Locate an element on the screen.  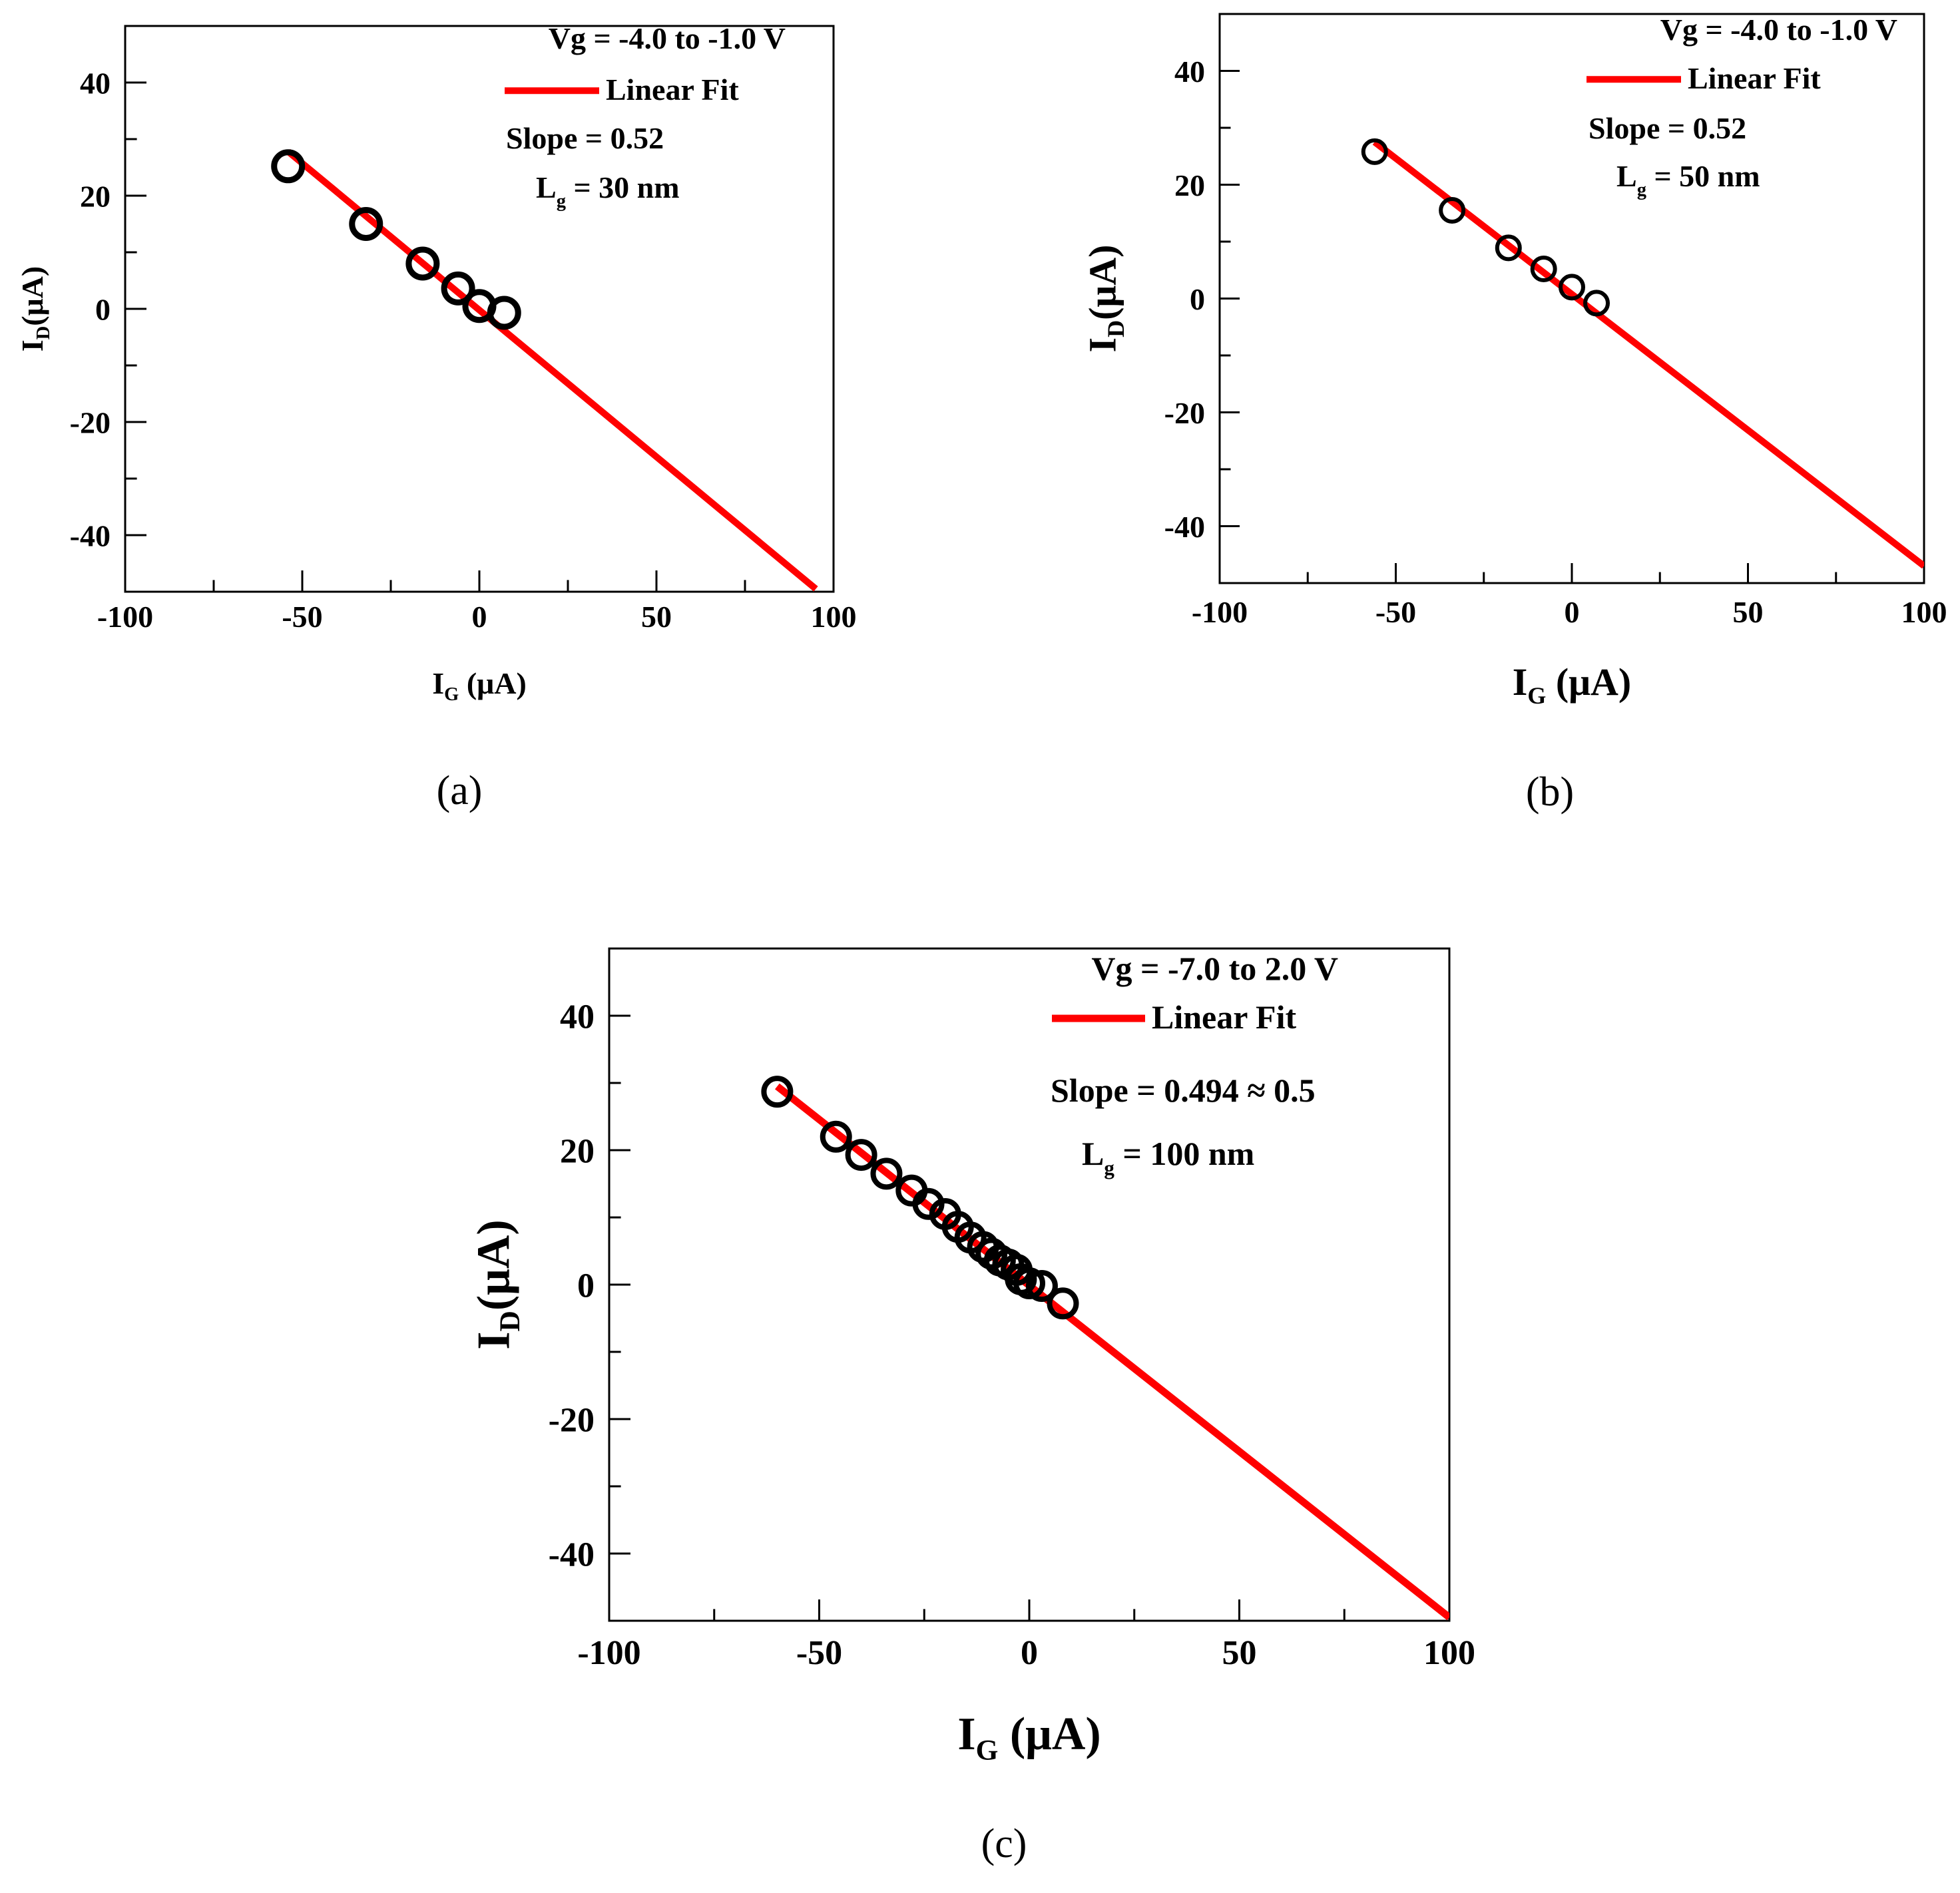
panel-label: (b) is located at coordinates (1550, 792).